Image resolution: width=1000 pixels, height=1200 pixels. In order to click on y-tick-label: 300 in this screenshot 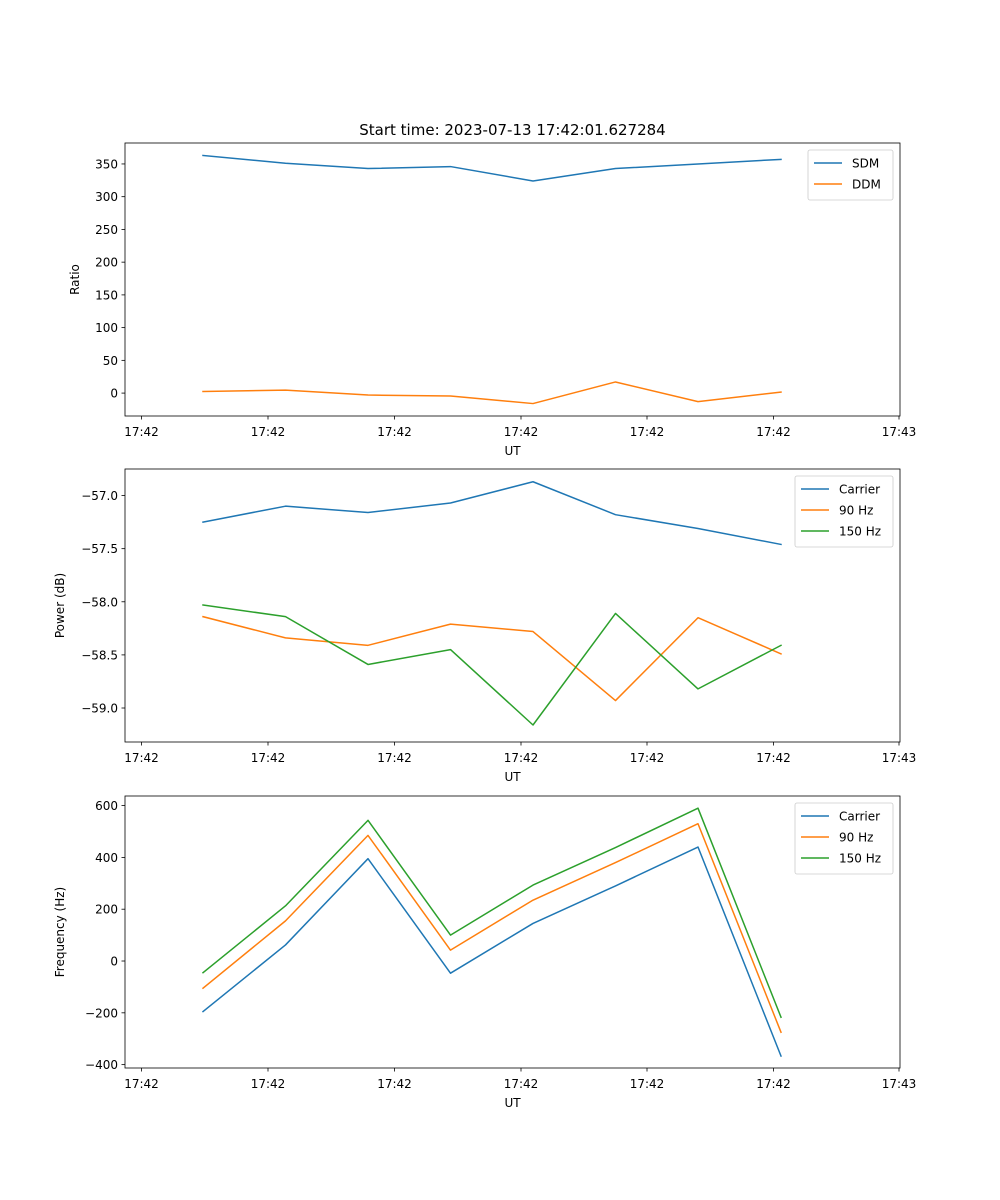, I will do `click(106, 197)`.